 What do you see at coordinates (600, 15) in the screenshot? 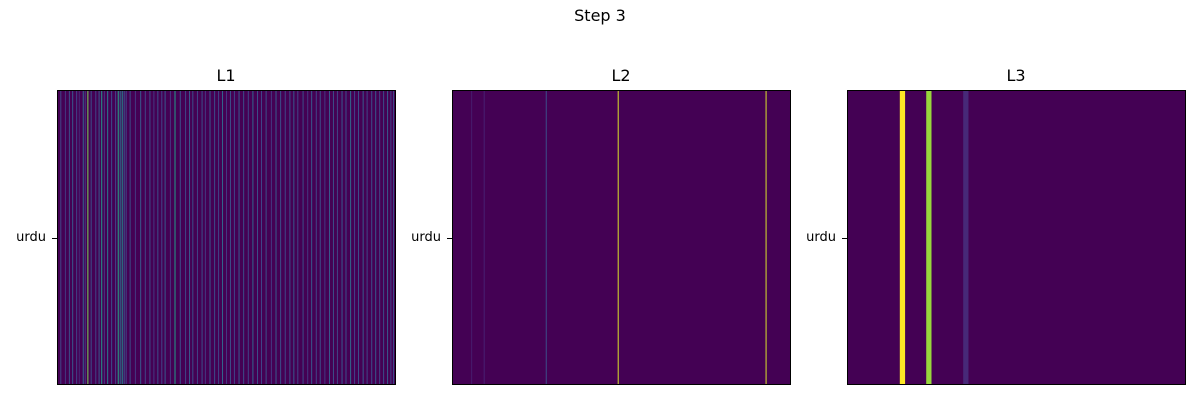
I see `figure-title: Step 3` at bounding box center [600, 15].